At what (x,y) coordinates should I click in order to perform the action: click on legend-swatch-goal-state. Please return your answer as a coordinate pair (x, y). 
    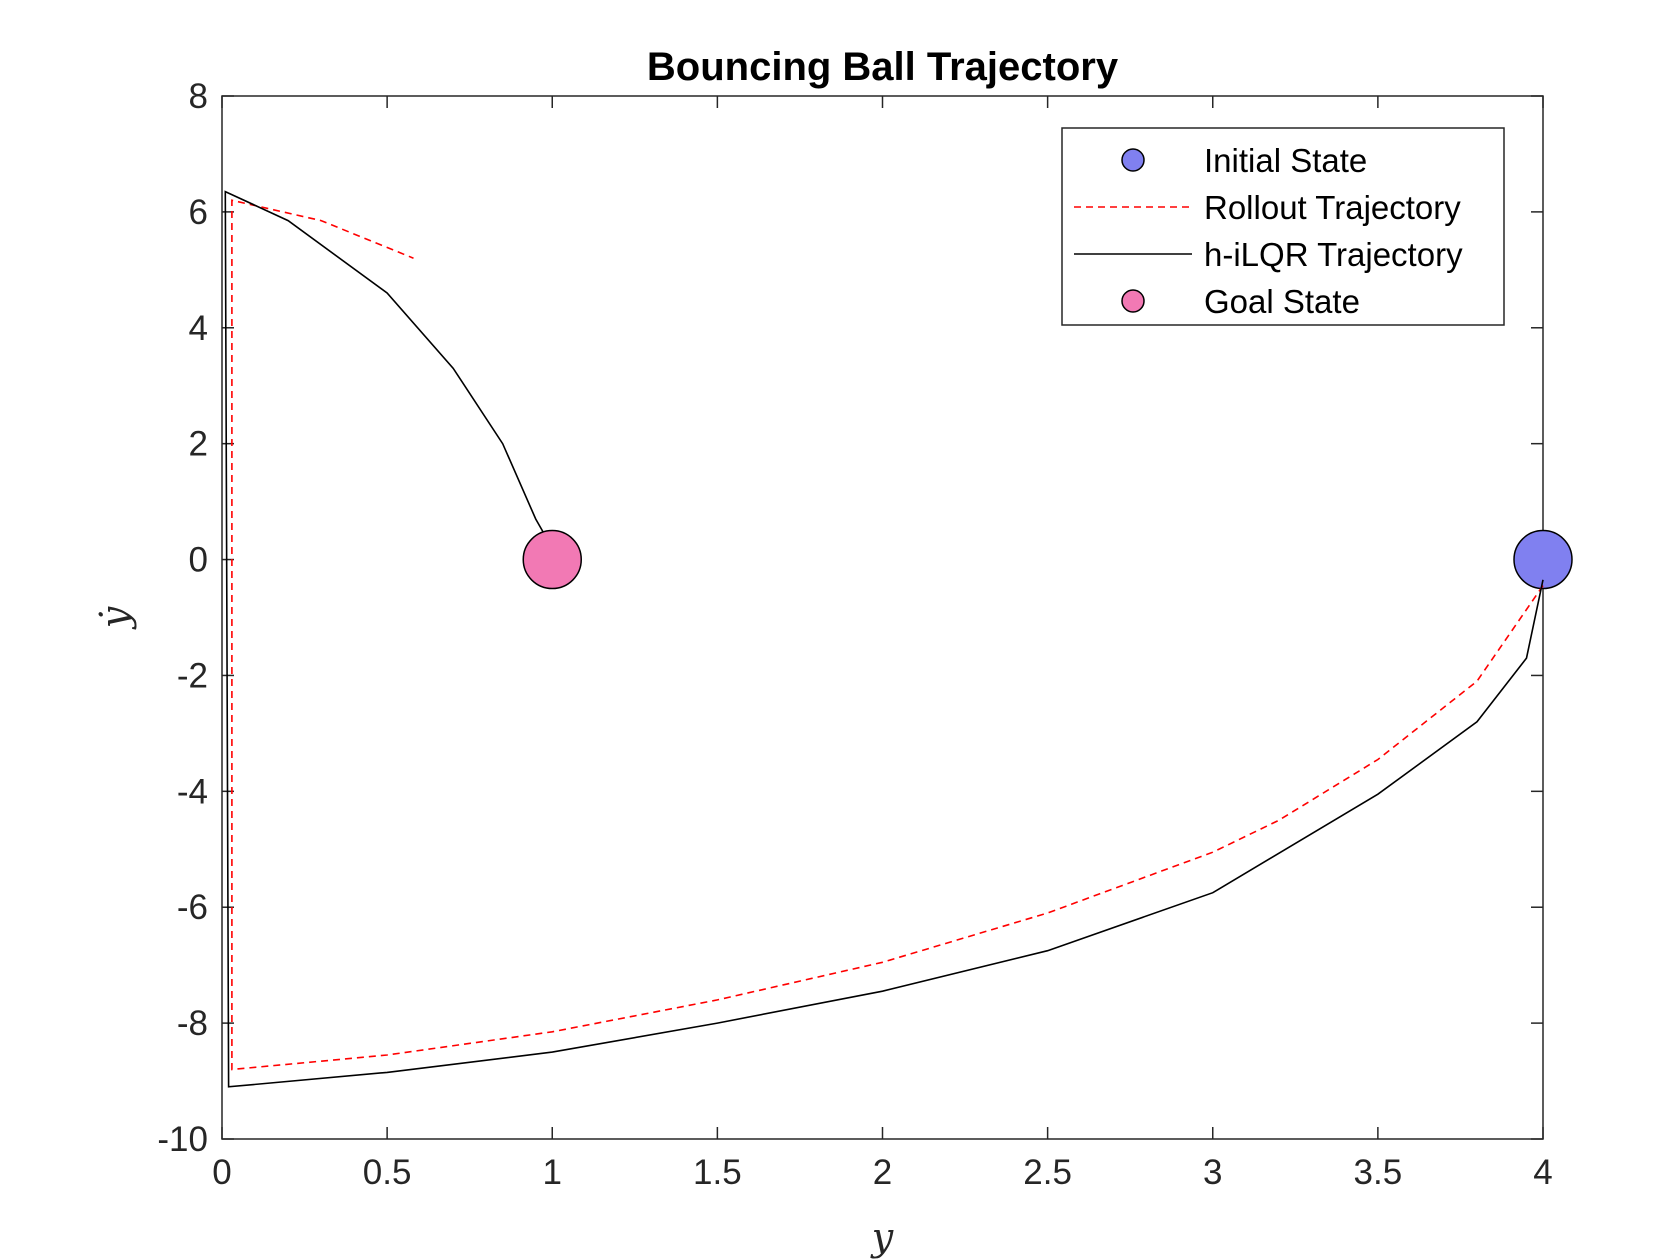
    Looking at the image, I should click on (1133, 301).